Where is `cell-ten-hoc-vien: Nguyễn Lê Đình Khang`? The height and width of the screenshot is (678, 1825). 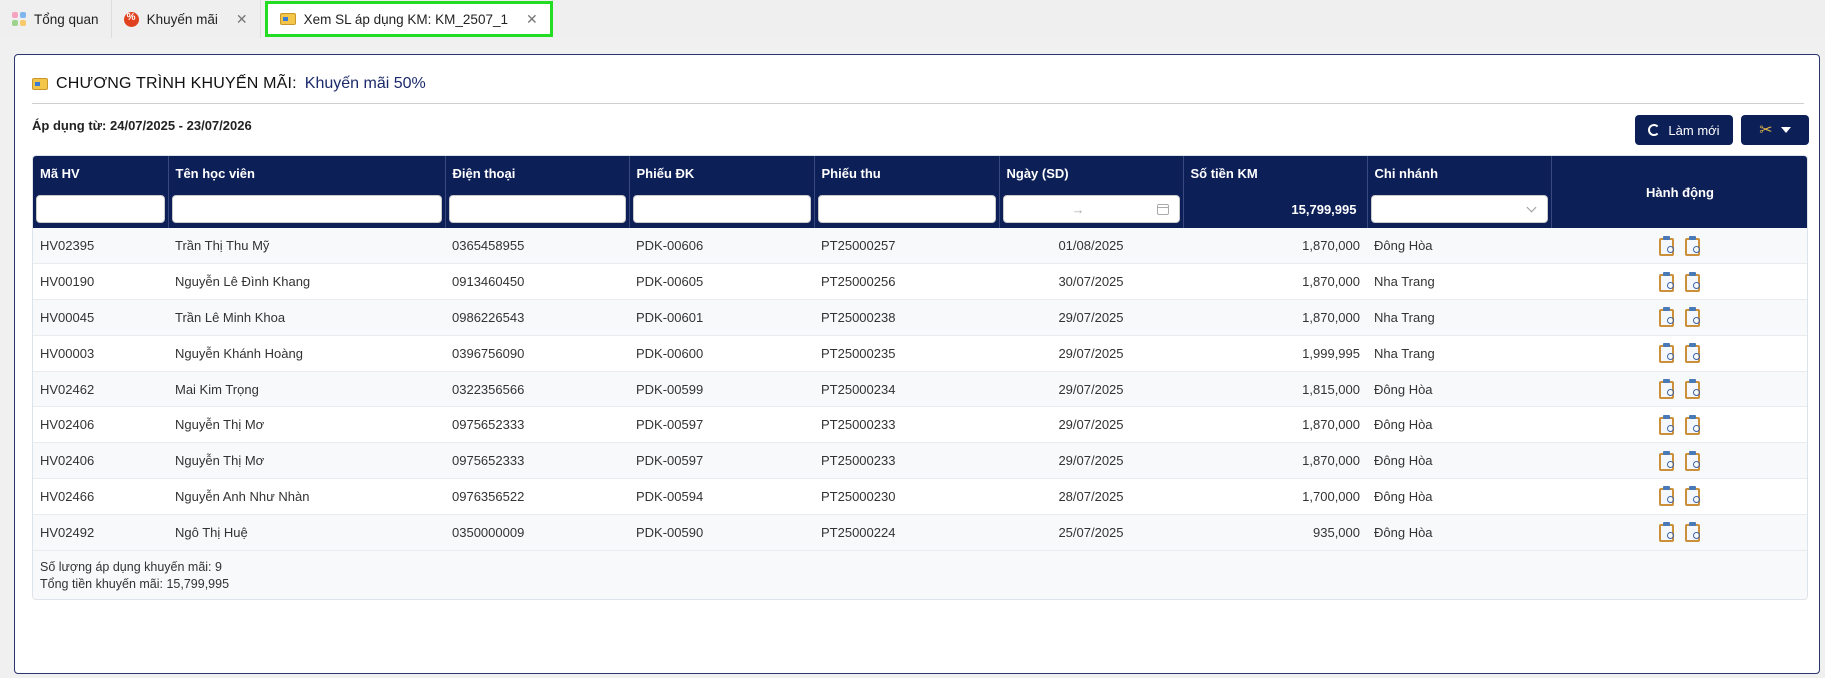
cell-ten-hoc-vien: Nguyễn Lê Đình Khang is located at coordinates (306, 282).